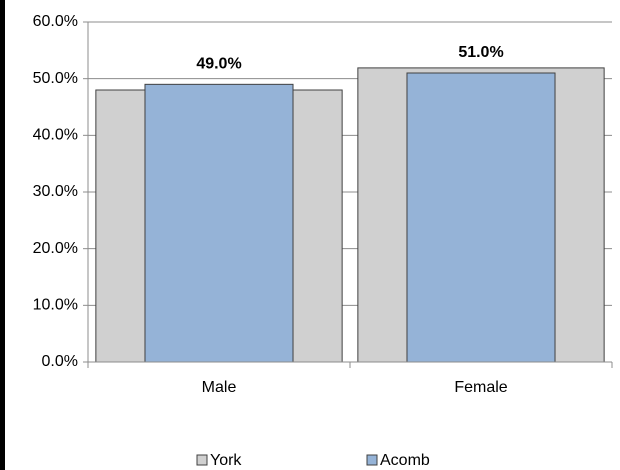 This screenshot has height=470, width=620. What do you see at coordinates (218, 64) in the screenshot?
I see `value-label: 49.0%` at bounding box center [218, 64].